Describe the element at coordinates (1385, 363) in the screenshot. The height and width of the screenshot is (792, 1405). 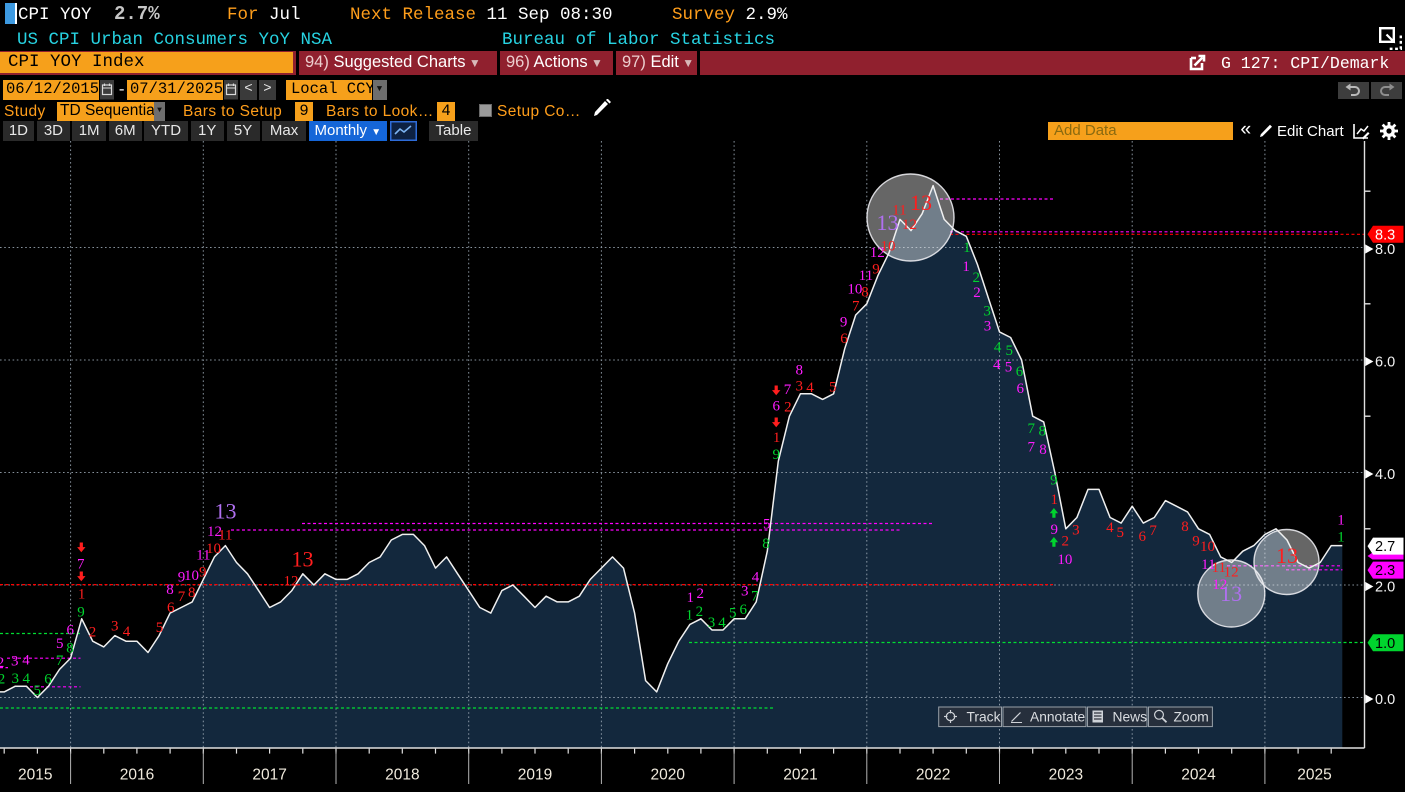
I see `svg-text: 6.0` at that location.